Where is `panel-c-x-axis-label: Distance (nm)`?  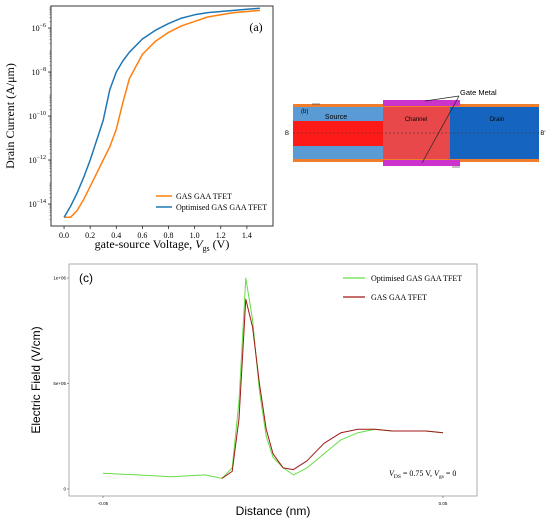
panel-c-x-axis-label: Distance (nm) is located at coordinates (273, 511).